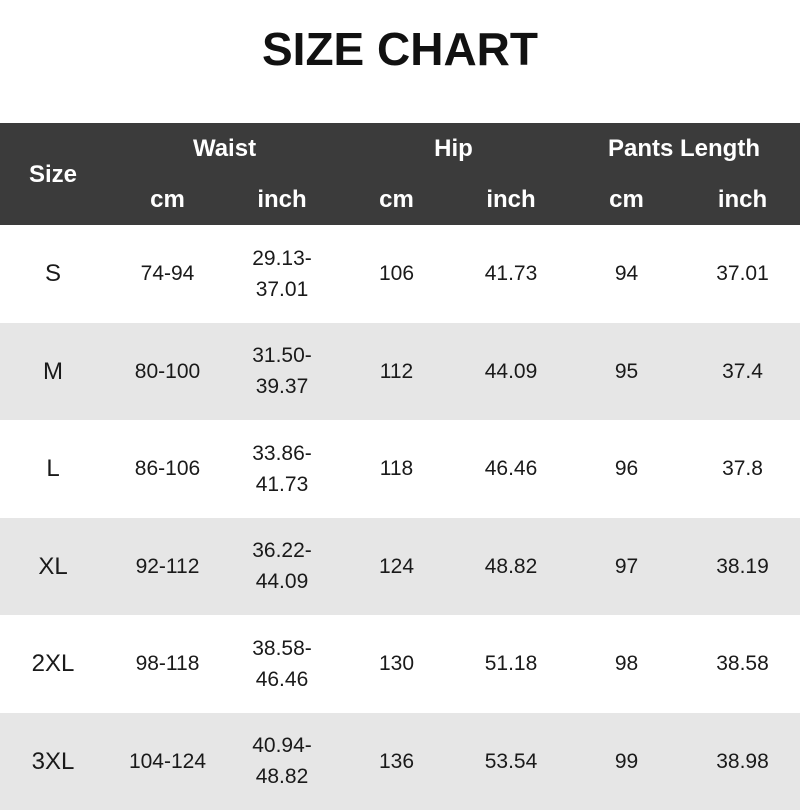  I want to click on header-waist: Waist, so click(224, 149).